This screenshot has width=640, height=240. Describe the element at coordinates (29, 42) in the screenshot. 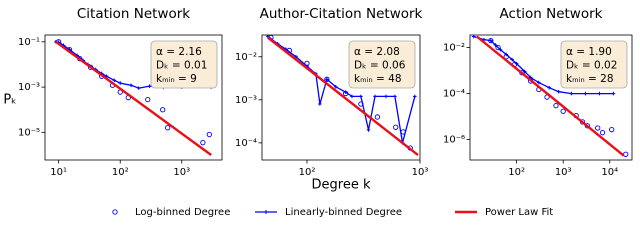

I see `y-tick-label: 10⁻¹` at that location.